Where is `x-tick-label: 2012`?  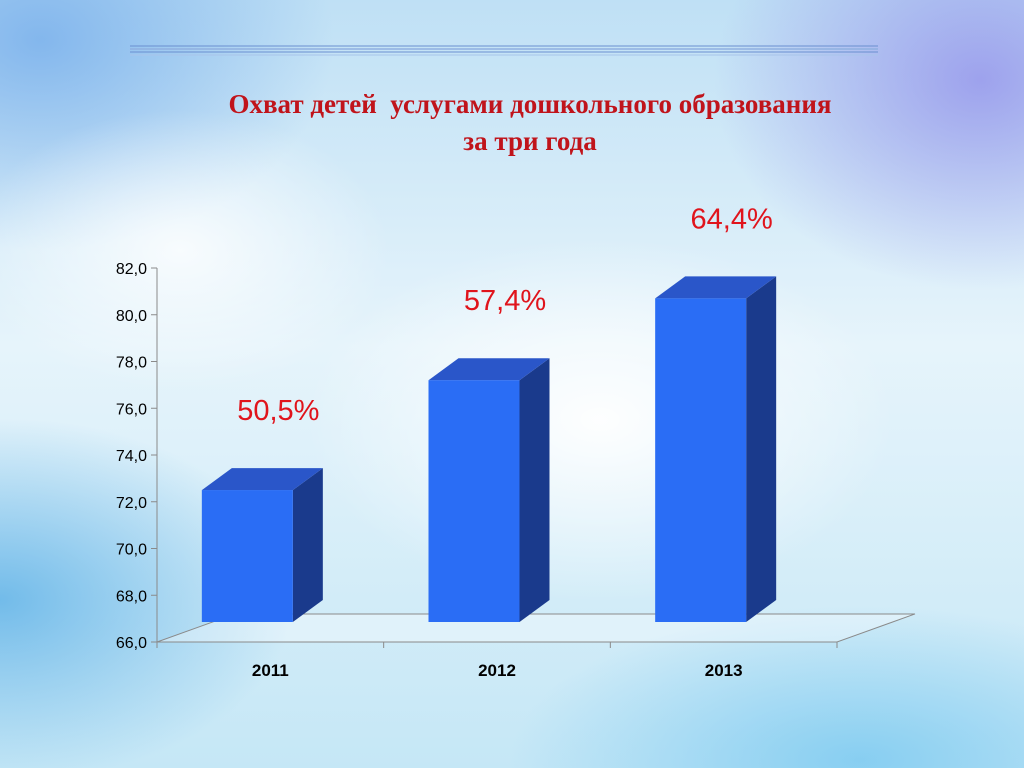
x-tick-label: 2012 is located at coordinates (497, 670).